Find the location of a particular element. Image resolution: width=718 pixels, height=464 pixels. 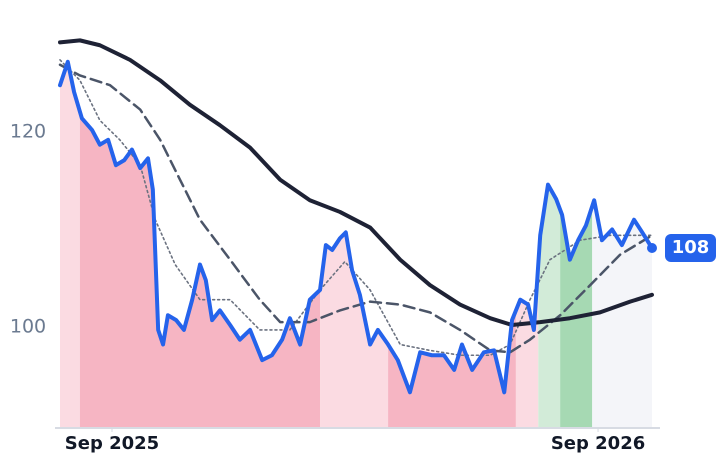

y-tick-label: 120 is located at coordinates (28, 132).